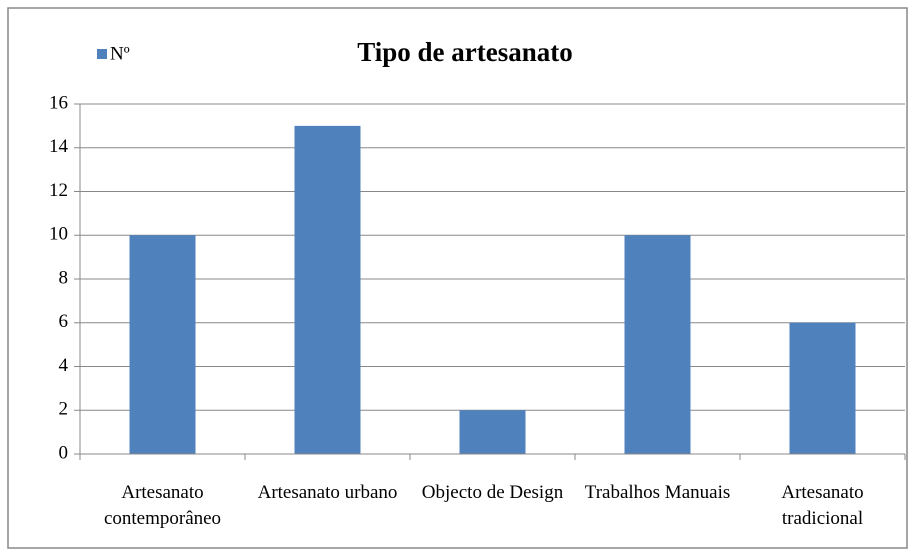 The height and width of the screenshot is (556, 916). What do you see at coordinates (58, 234) in the screenshot?
I see `y-tick-label: 10` at bounding box center [58, 234].